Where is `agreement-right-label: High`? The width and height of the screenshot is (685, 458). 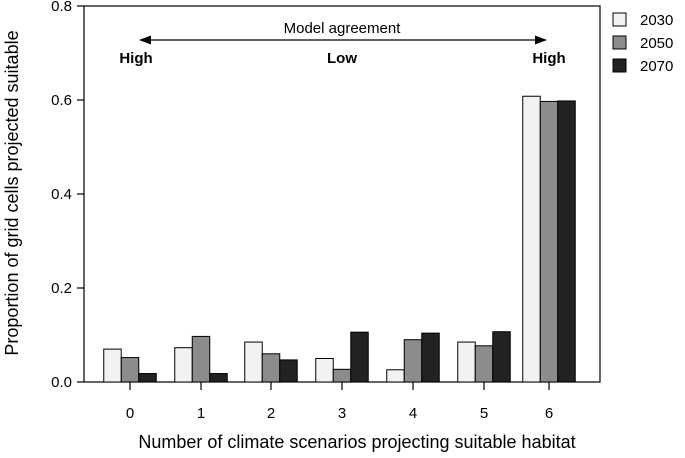
agreement-right-label: High is located at coordinates (548, 58).